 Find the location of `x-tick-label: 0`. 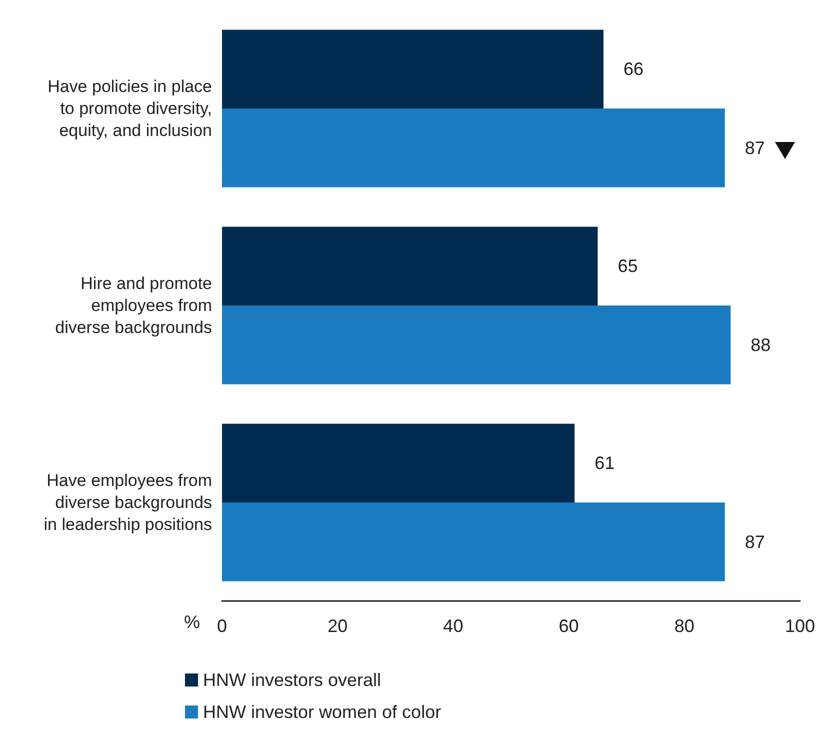

x-tick-label: 0 is located at coordinates (222, 626).